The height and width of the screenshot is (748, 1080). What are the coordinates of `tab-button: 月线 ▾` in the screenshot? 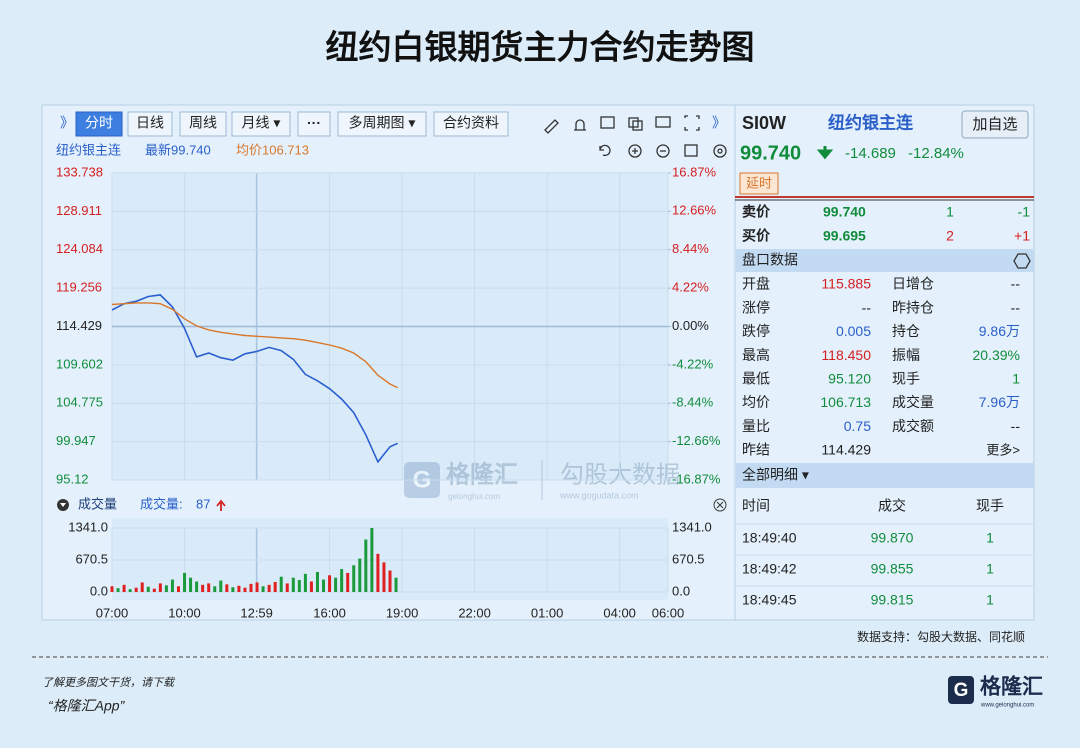 It's located at (261, 123).